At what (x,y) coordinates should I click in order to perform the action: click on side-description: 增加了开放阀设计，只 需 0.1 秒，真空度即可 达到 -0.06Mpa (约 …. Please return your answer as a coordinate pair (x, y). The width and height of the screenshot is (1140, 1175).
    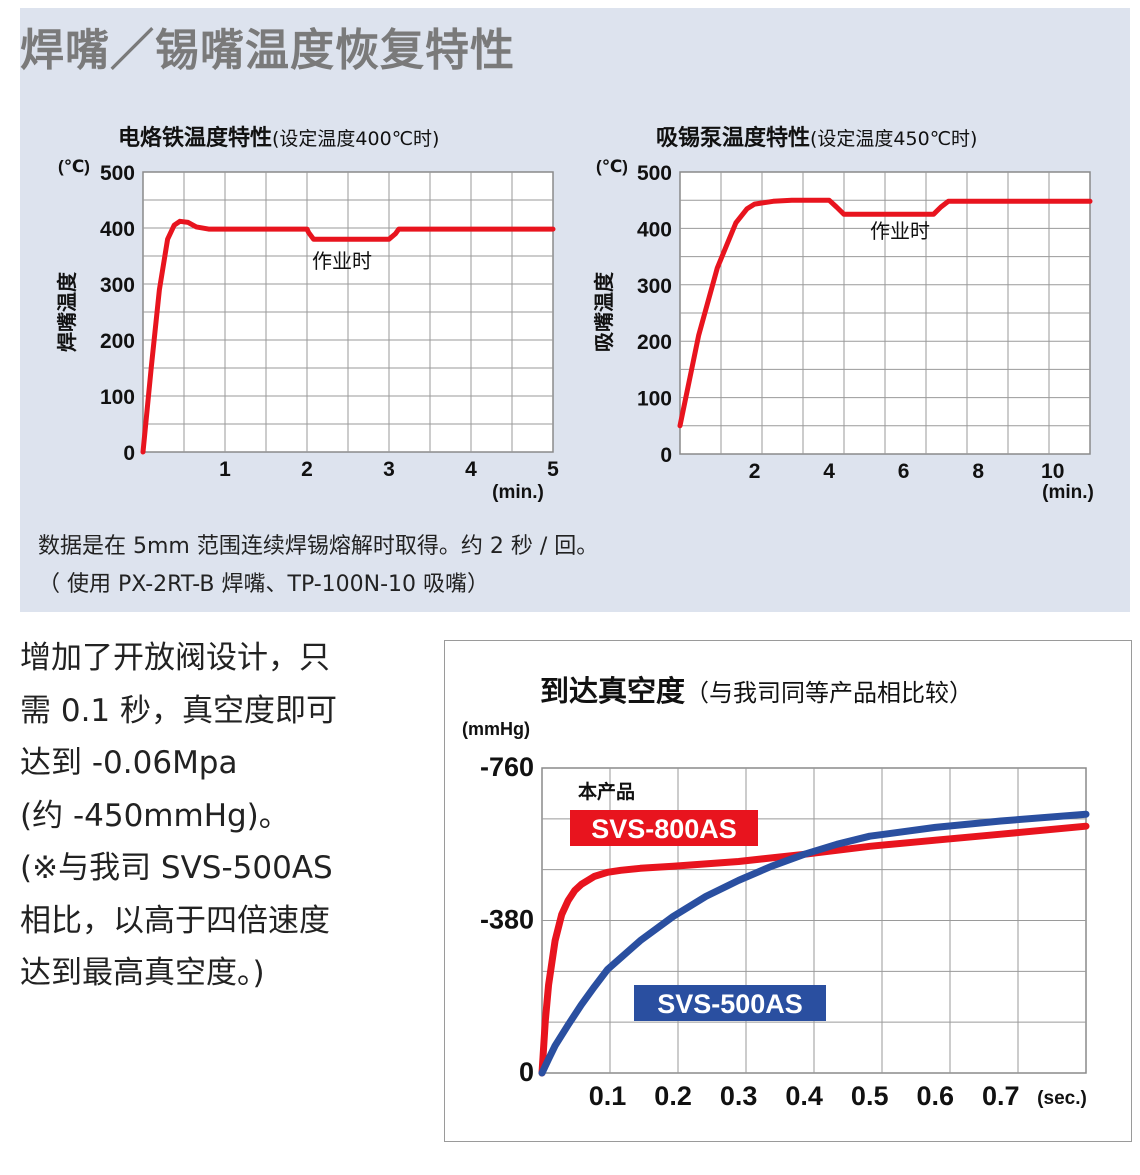
    Looking at the image, I should click on (222, 816).